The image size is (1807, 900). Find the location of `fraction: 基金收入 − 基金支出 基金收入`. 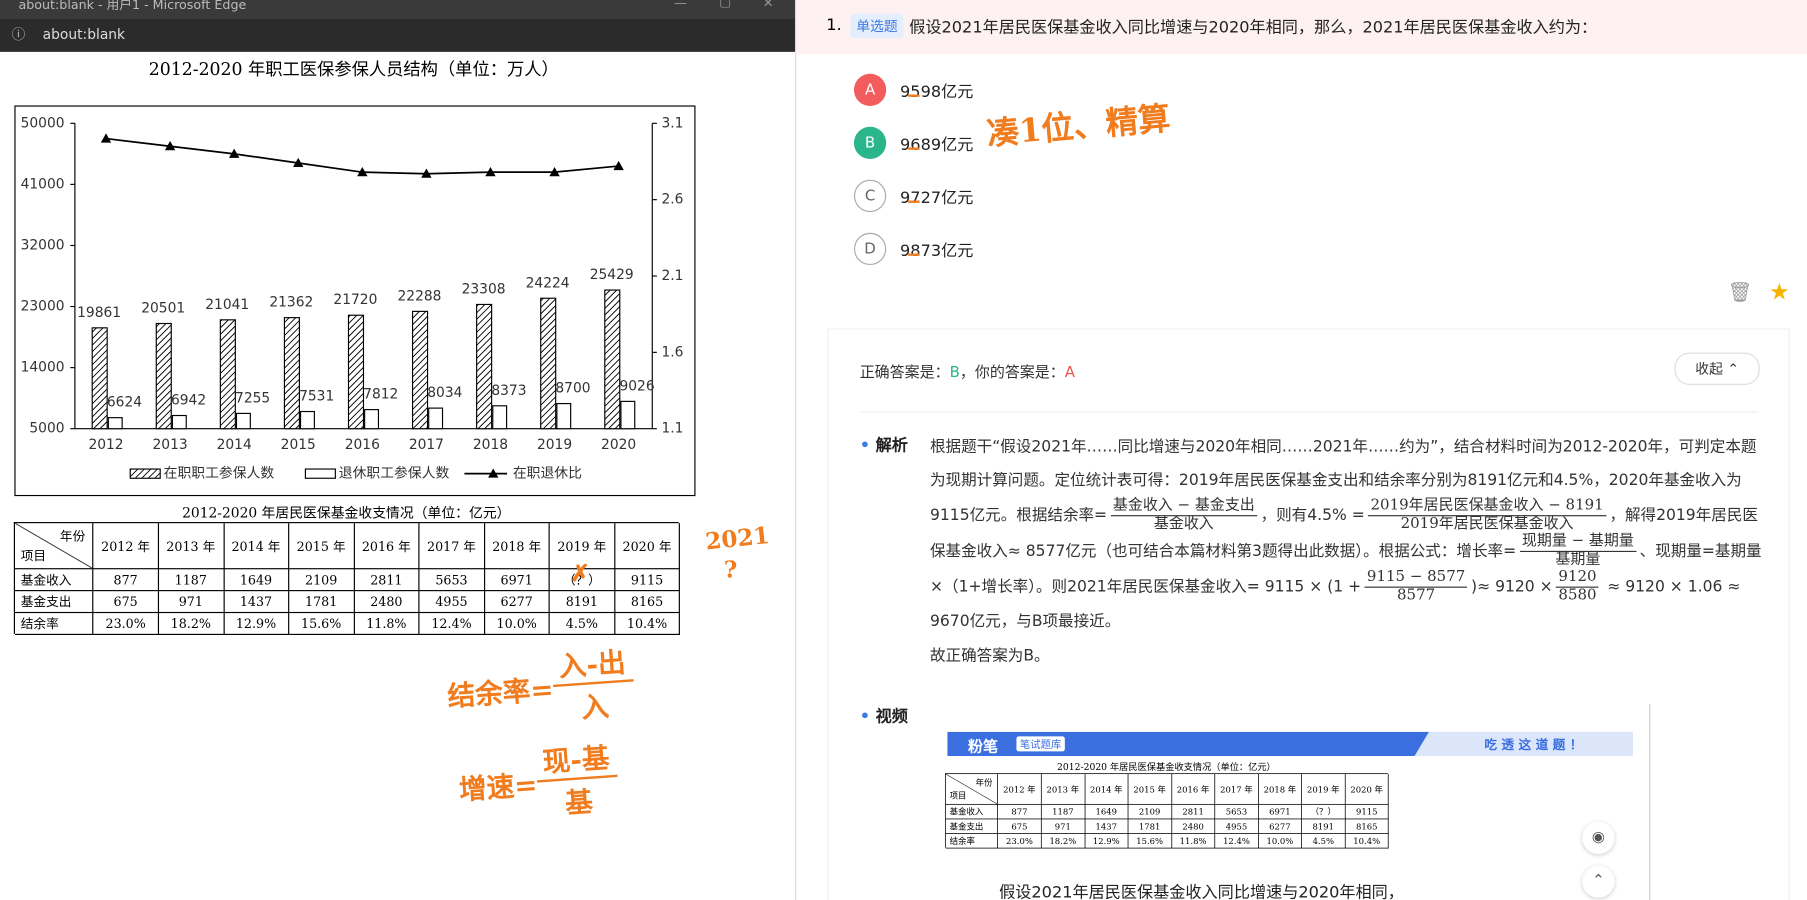

fraction: 基金收入 − 基金支出 基金收入 is located at coordinates (1184, 515).